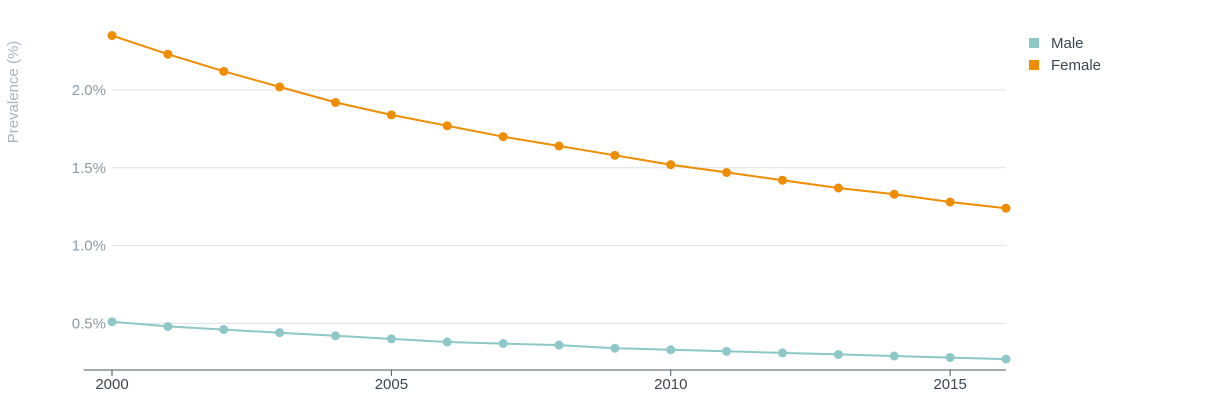 The image size is (1230, 403). I want to click on x-tick-label: 2010, so click(670, 384).